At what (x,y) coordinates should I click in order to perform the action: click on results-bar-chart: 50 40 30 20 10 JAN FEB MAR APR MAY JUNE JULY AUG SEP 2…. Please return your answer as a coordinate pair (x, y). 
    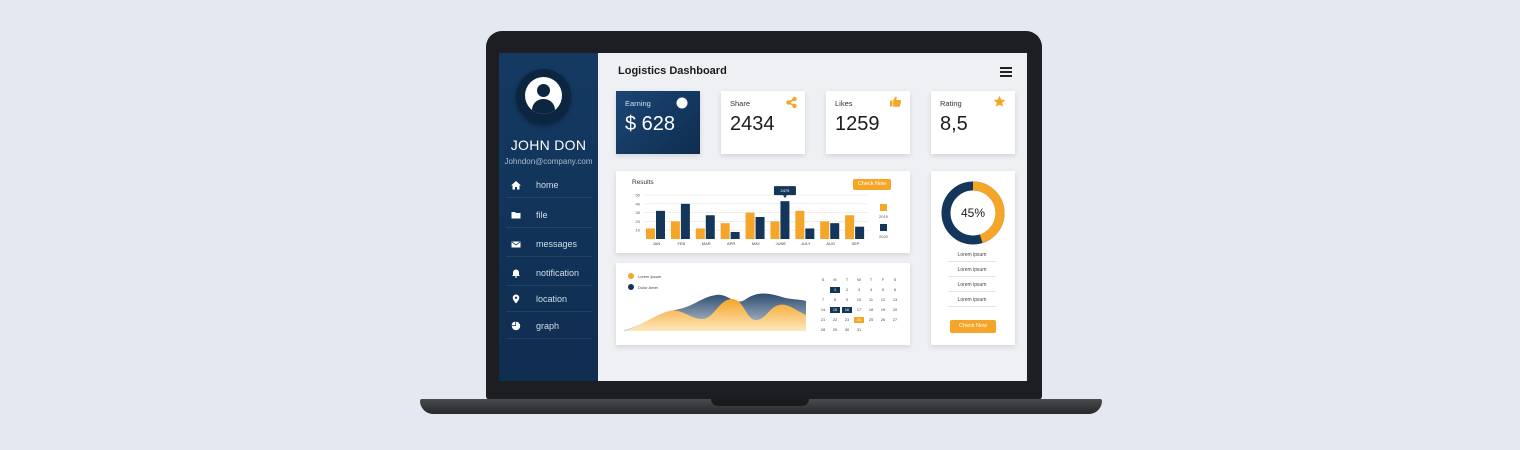
    Looking at the image, I should click on (752, 216).